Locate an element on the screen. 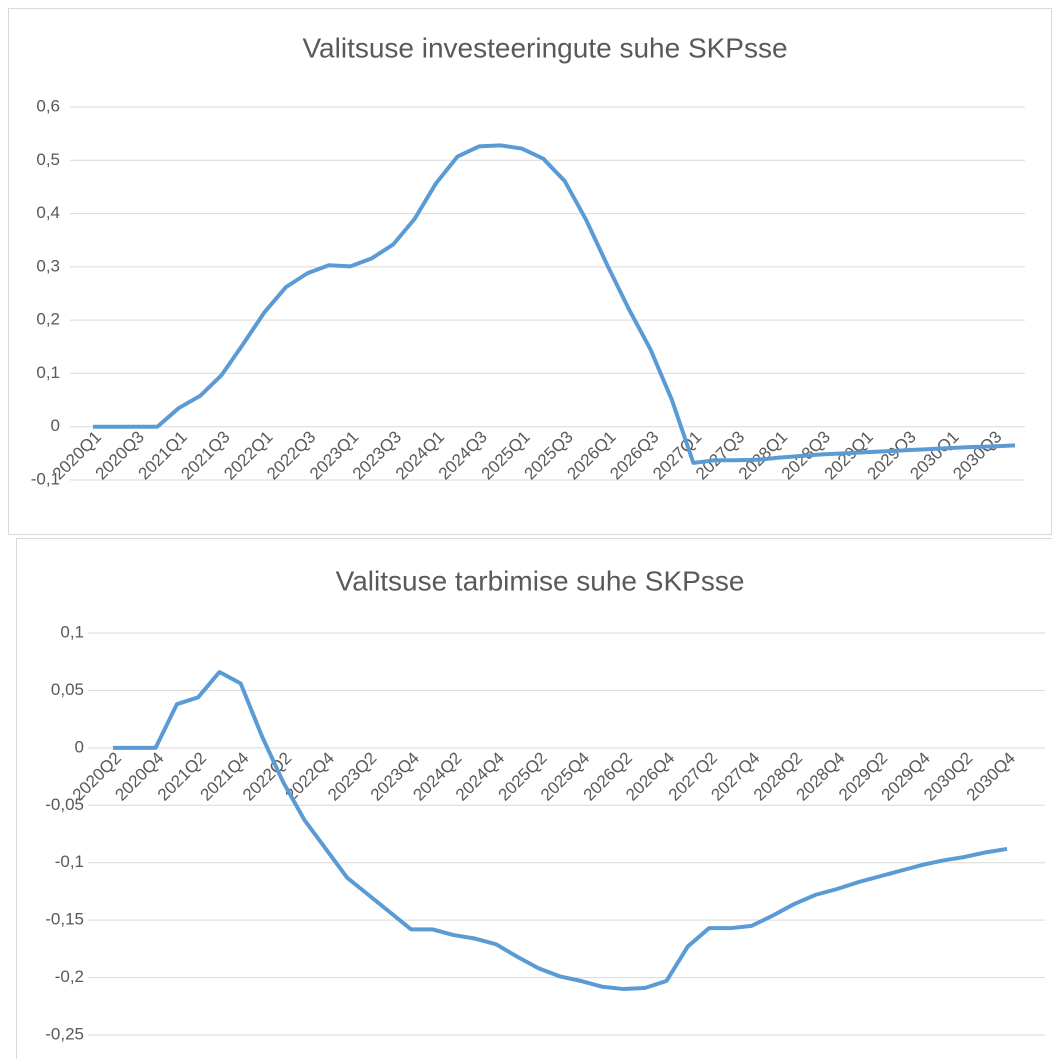  y-tick-label: 0,2 is located at coordinates (48, 319).